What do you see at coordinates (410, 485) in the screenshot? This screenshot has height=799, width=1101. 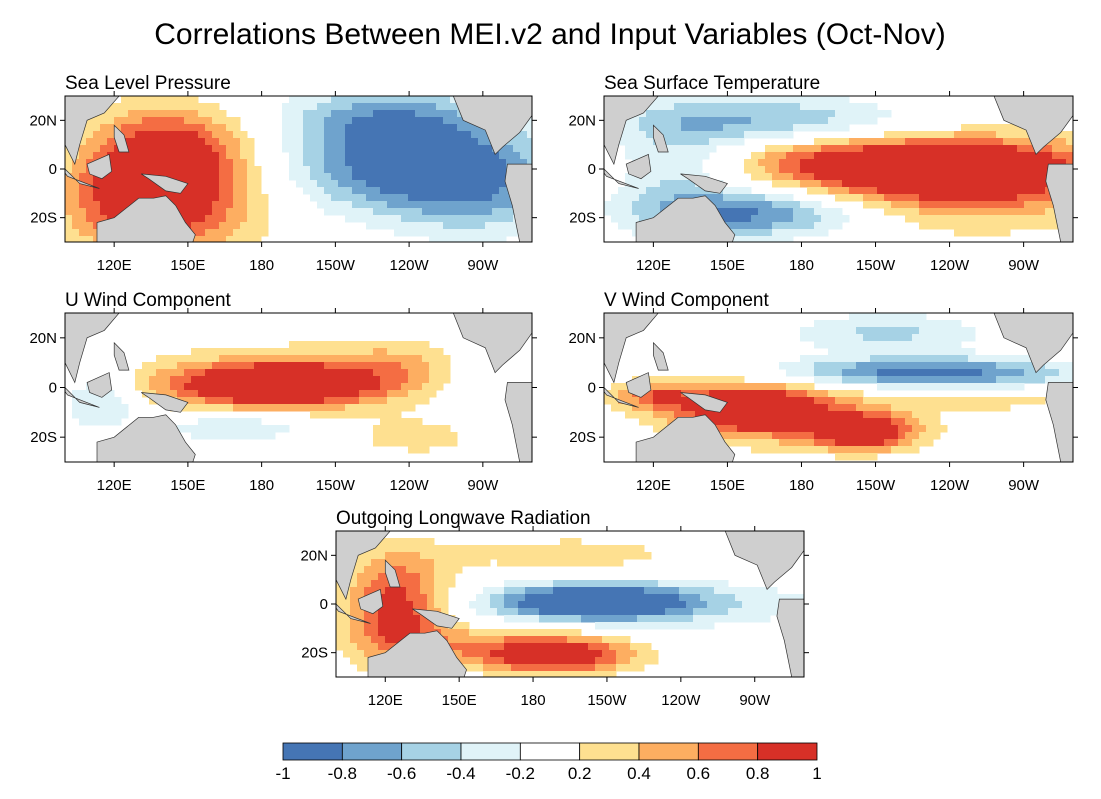 I see `x-tick-label: 120W` at bounding box center [410, 485].